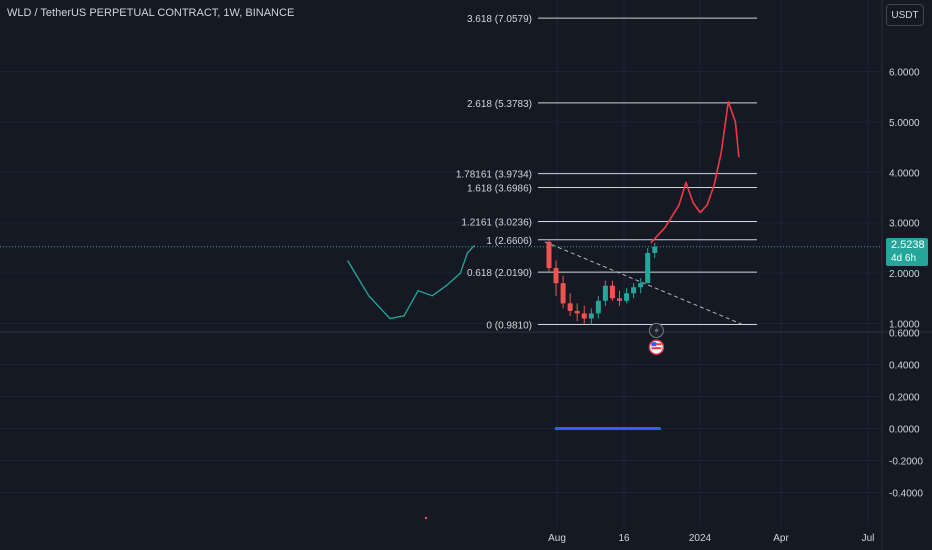 This screenshot has height=550, width=932. Describe the element at coordinates (904, 123) in the screenshot. I see `y-tick-label: 5.0000` at that location.